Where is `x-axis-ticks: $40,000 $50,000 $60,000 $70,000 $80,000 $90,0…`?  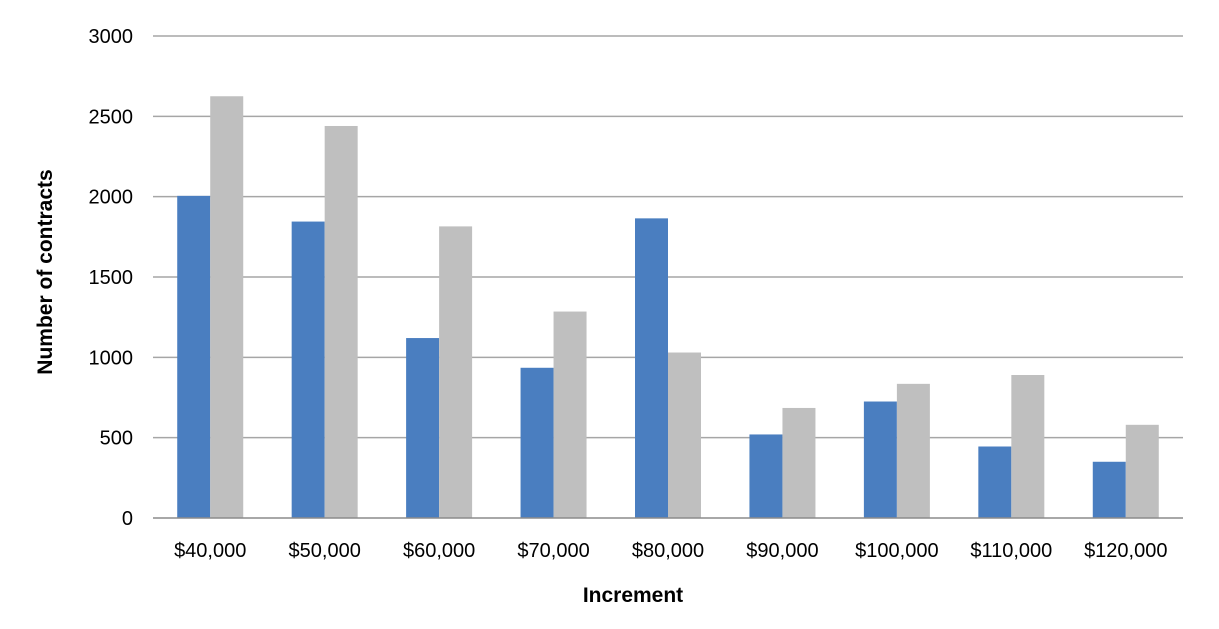 x-axis-ticks: $40,000 $50,000 $60,000 $70,000 $80,000 $90,0… is located at coordinates (670, 551).